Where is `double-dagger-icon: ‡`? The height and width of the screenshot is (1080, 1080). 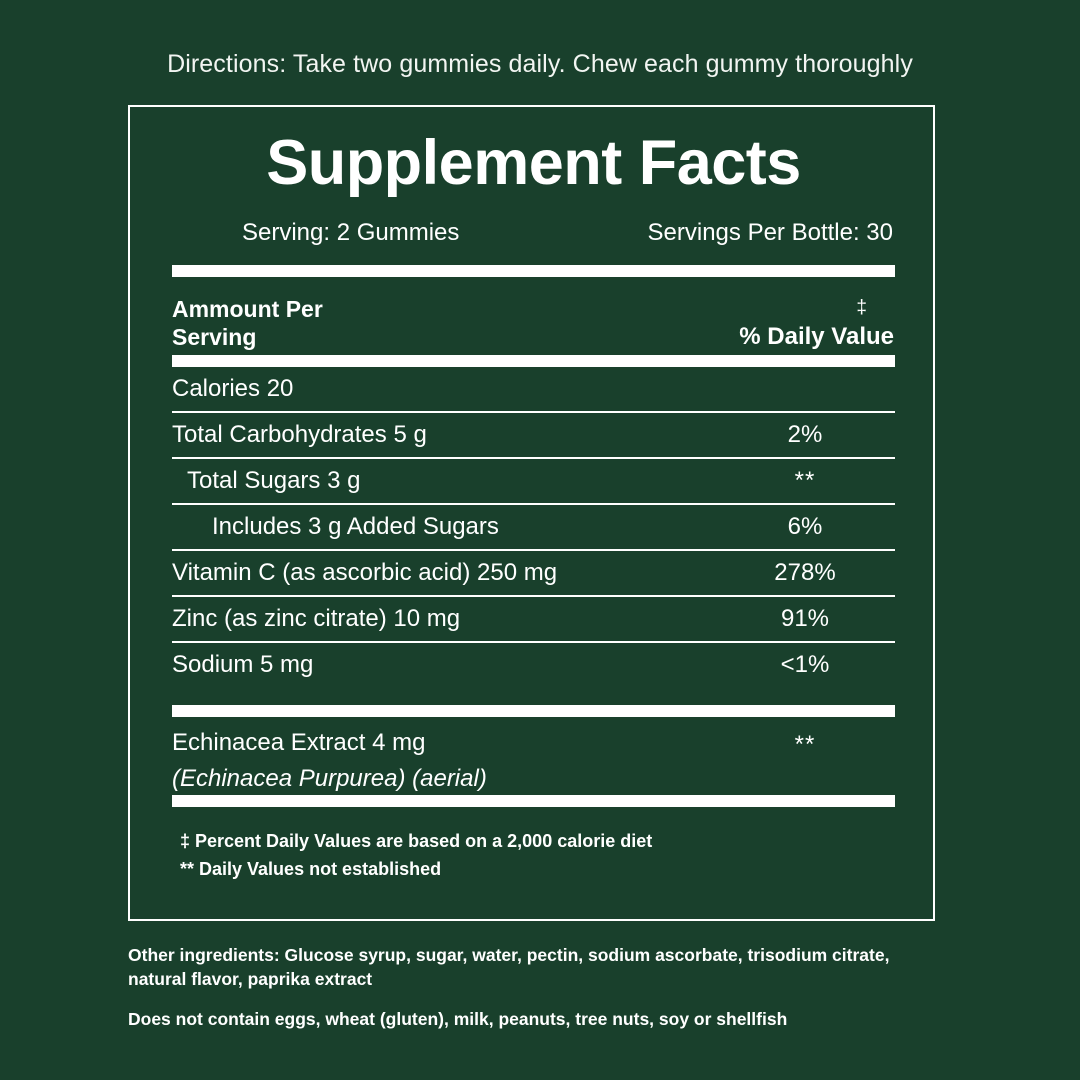
double-dagger-icon: ‡ is located at coordinates (861, 307).